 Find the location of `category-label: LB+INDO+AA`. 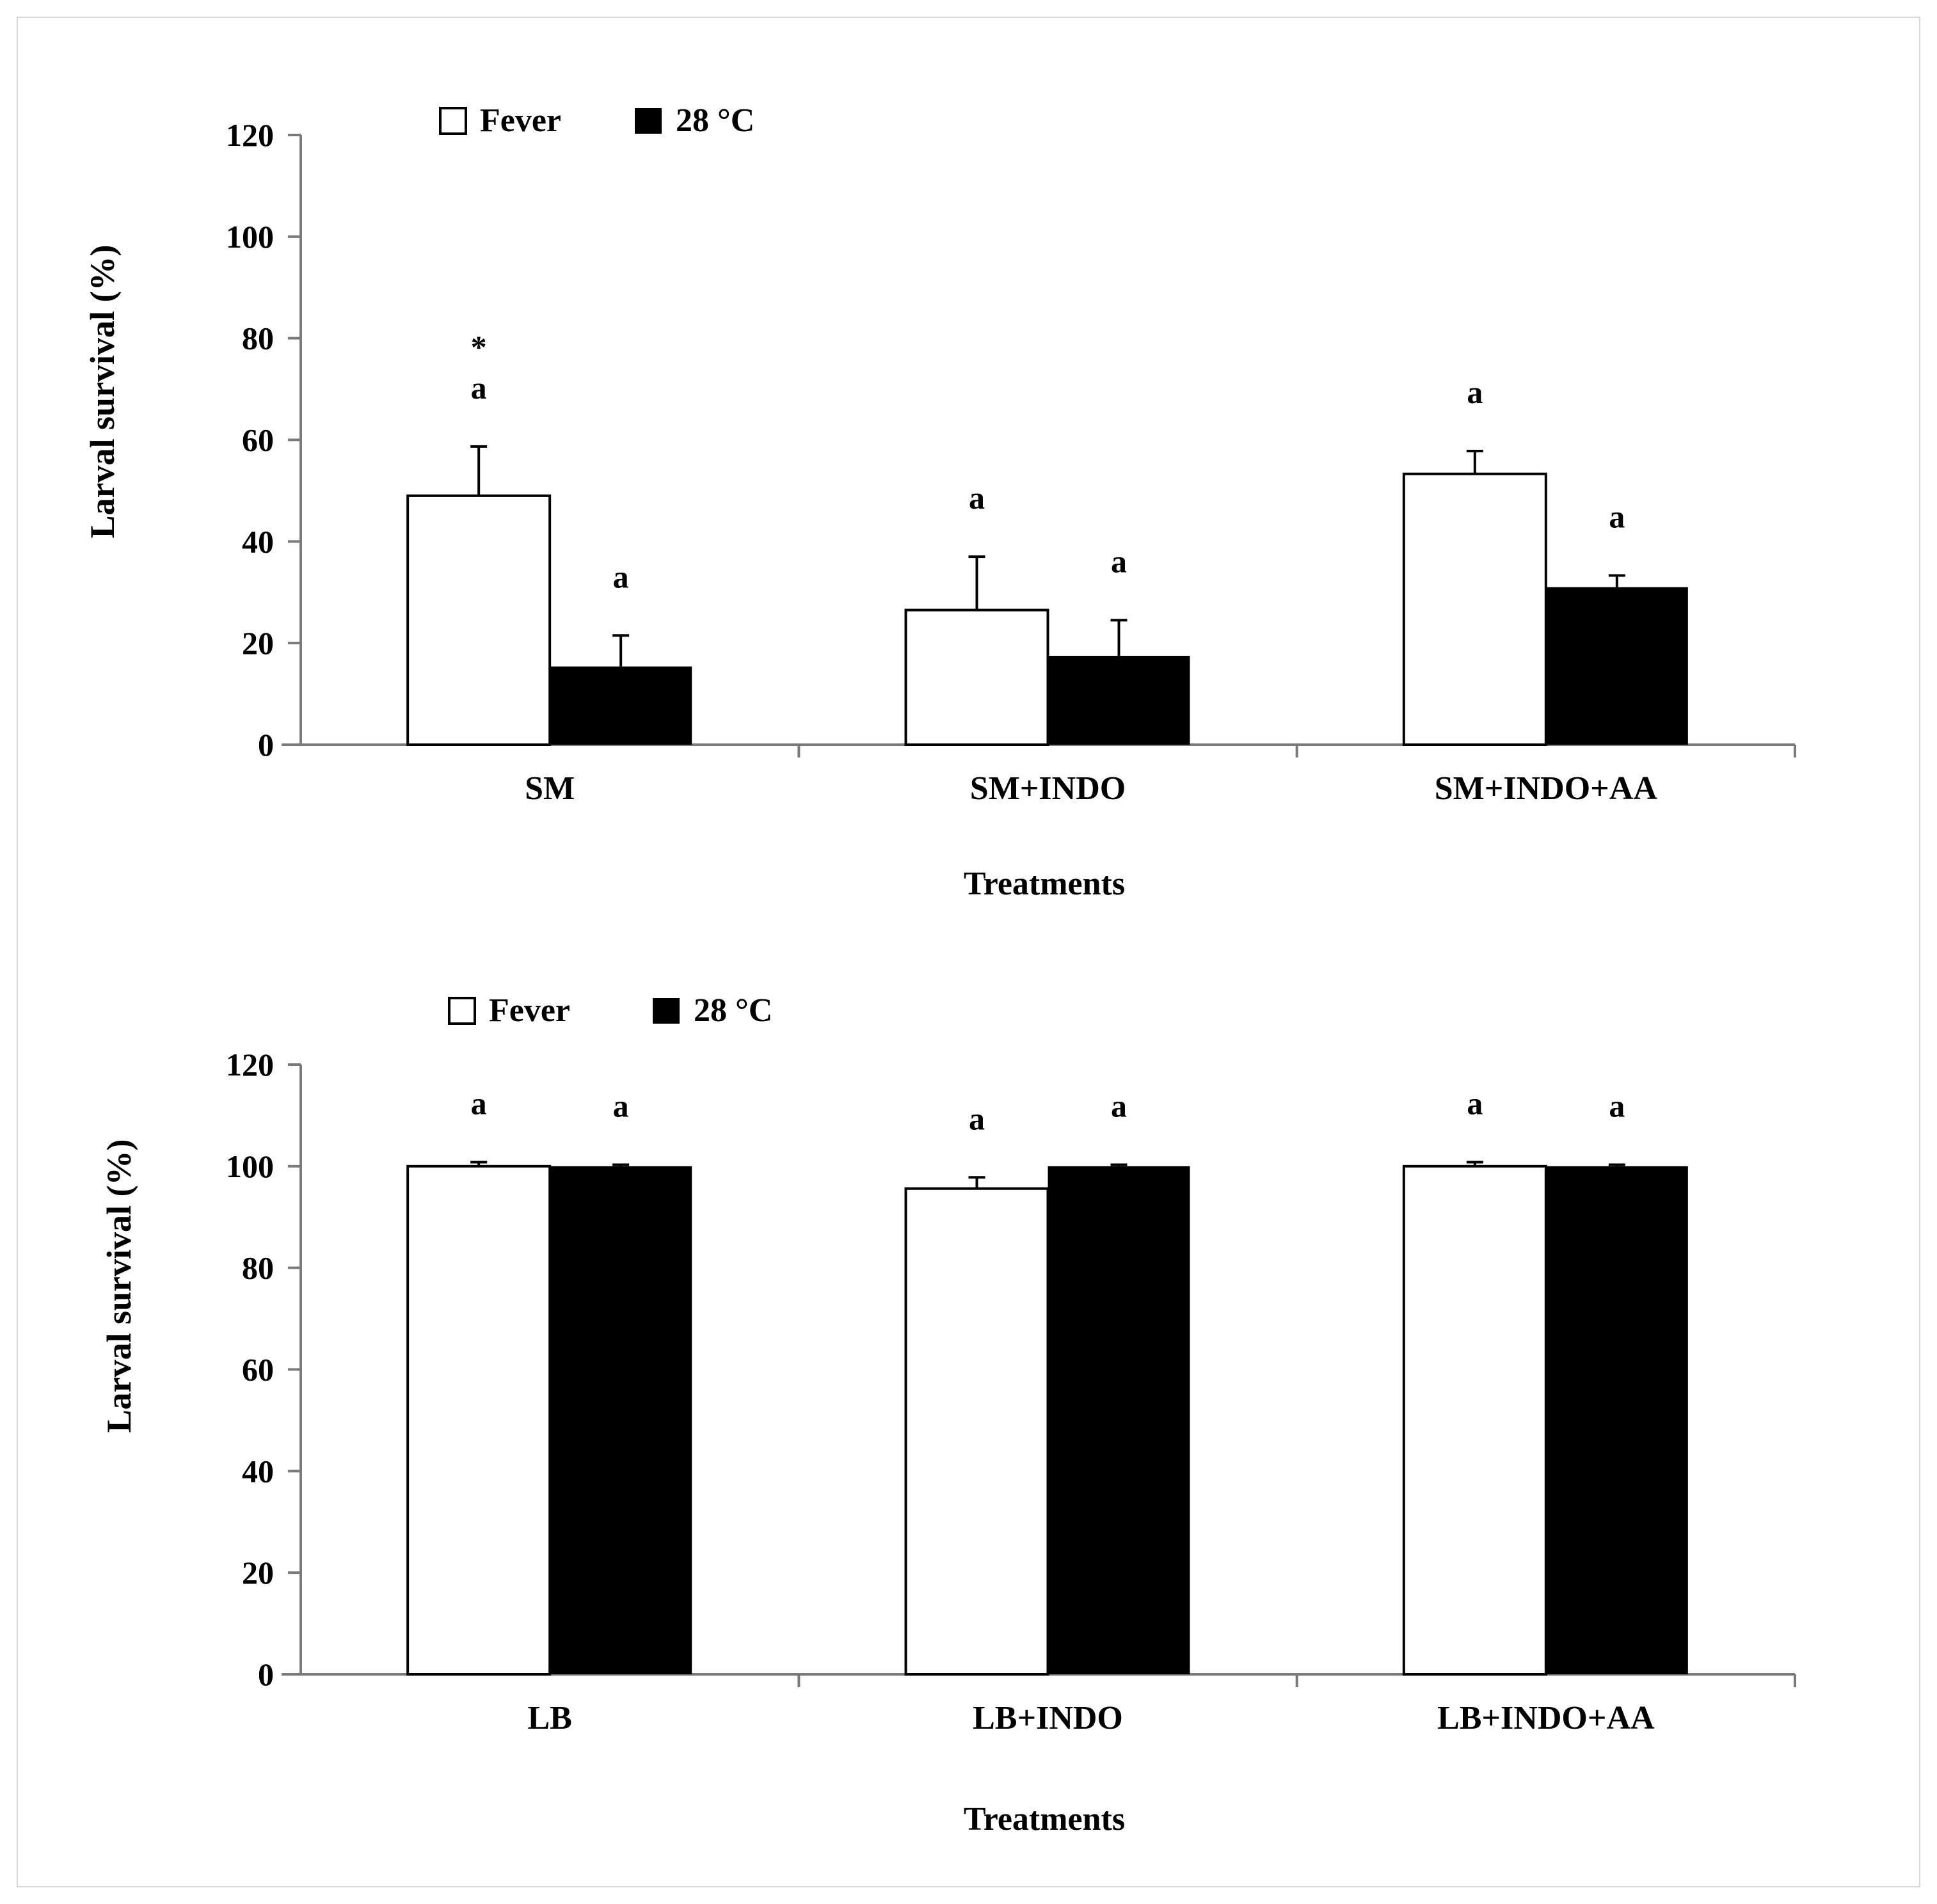

category-label: LB+INDO+AA is located at coordinates (1546, 1718).